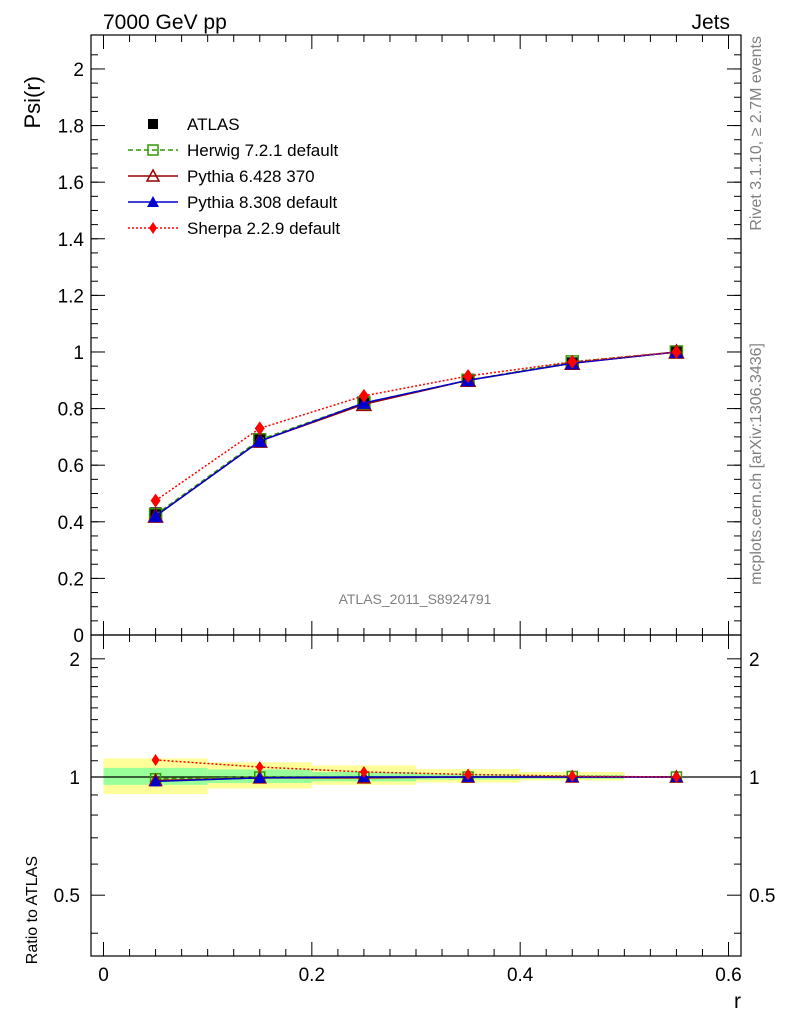  I want to click on ratio-y-axis-label: Ratio to ATLAS, so click(32, 910).